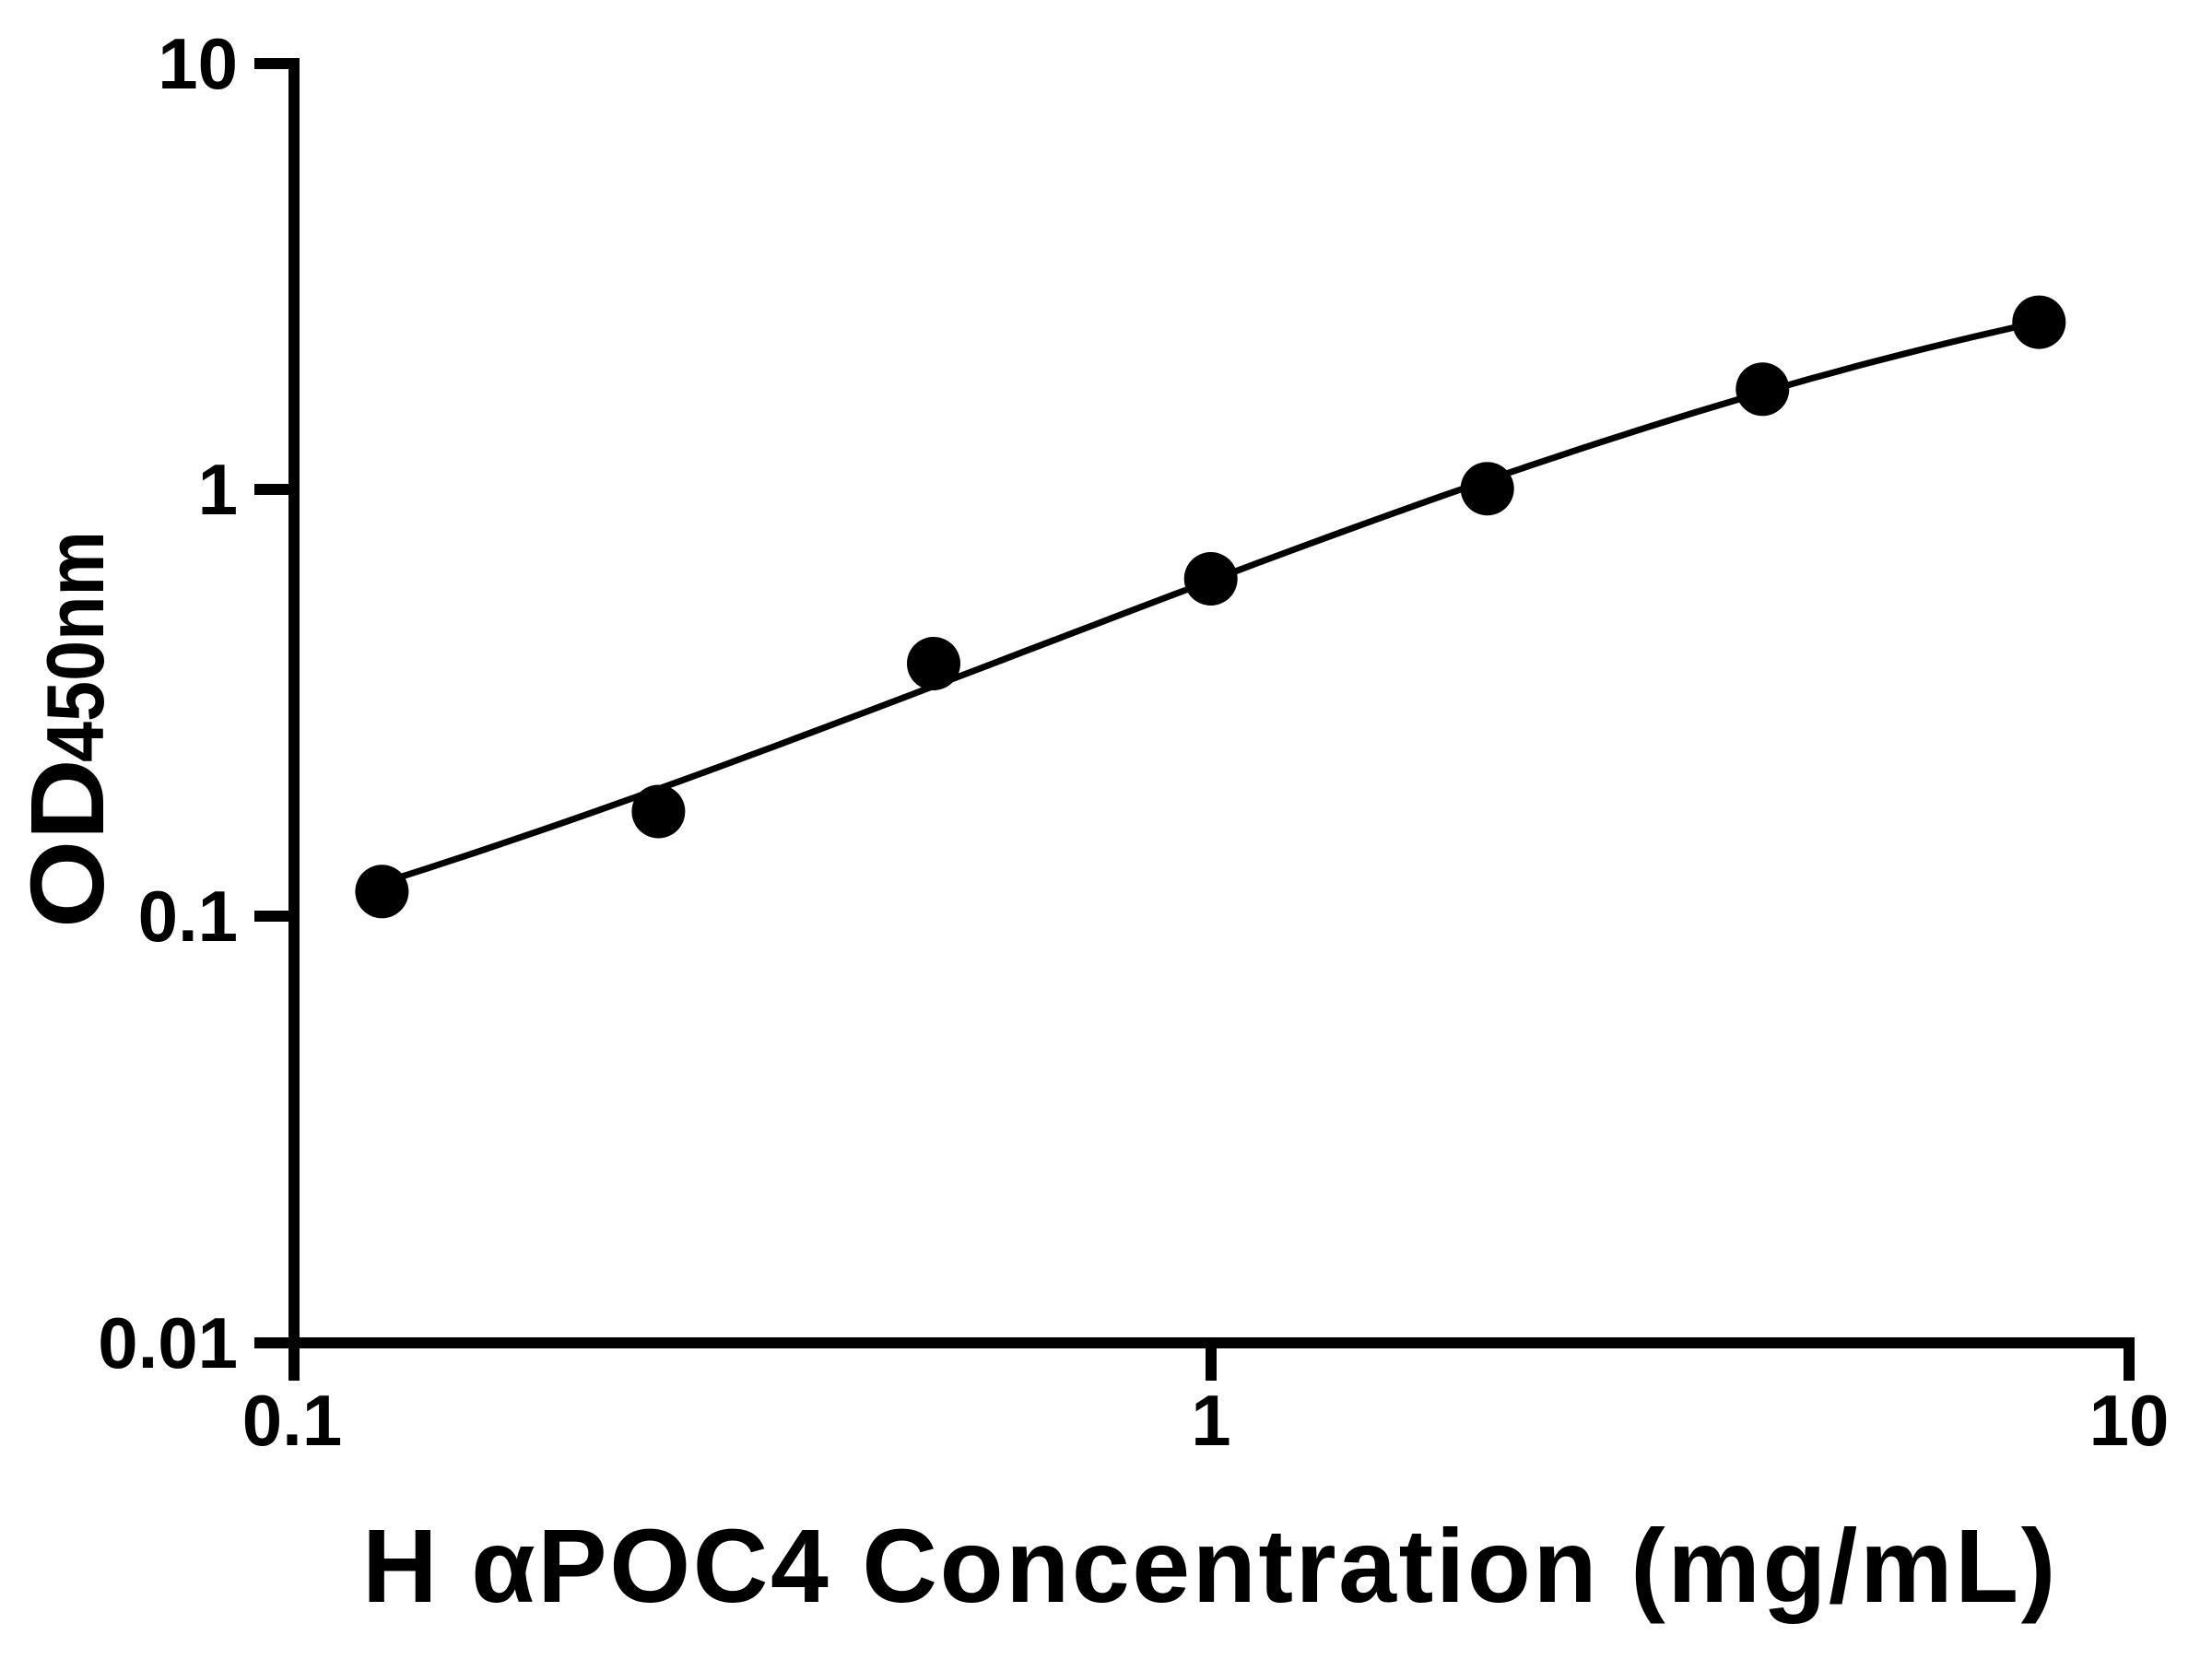 Image resolution: width=2212 pixels, height=1659 pixels. I want to click on svg-text: OD, so click(66, 843).